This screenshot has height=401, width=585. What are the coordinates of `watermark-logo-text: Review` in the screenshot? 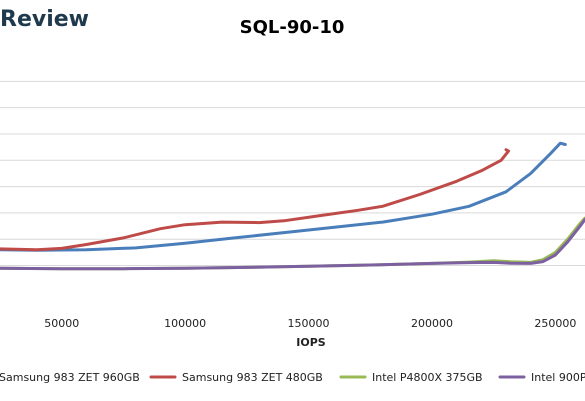 It's located at (44, 19).